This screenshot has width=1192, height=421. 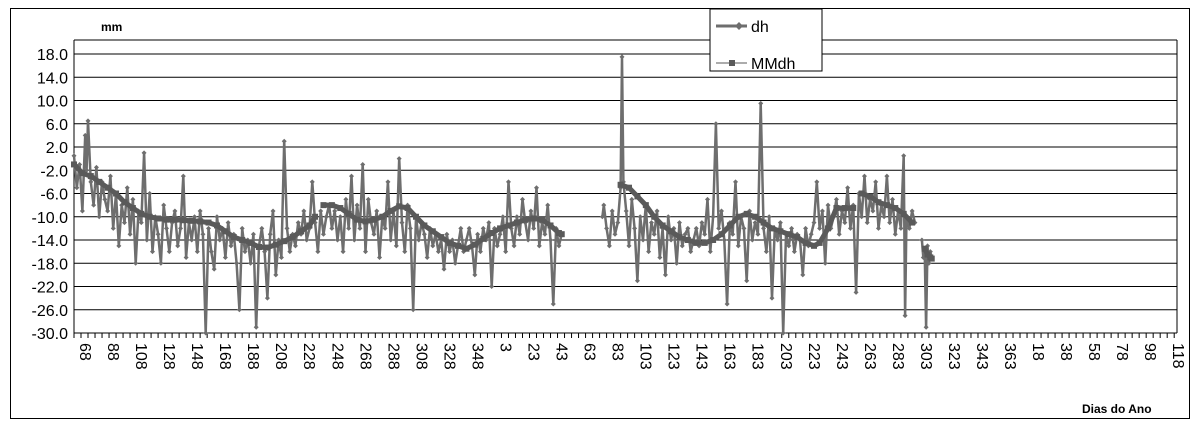 I want to click on y-tick-label: -26.0, so click(x=50, y=311).